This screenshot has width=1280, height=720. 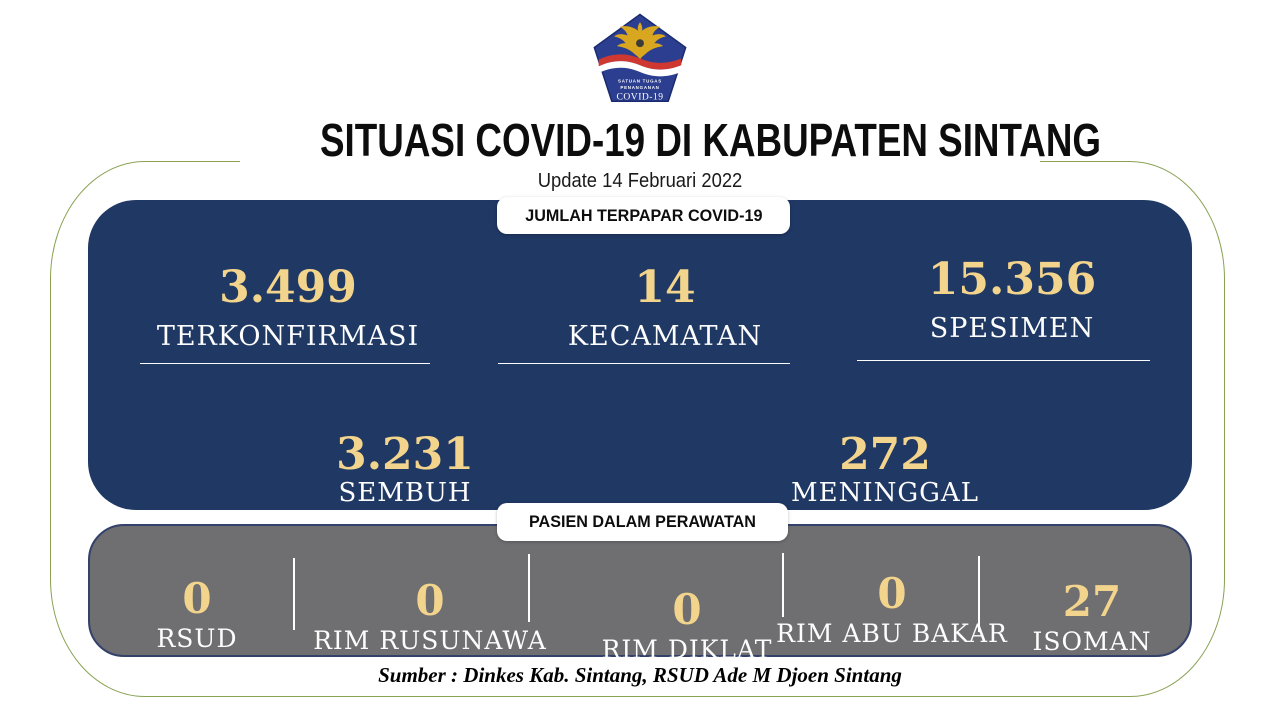 What do you see at coordinates (640, 181) in the screenshot?
I see `update-date: Update 14 Februari 2022` at bounding box center [640, 181].